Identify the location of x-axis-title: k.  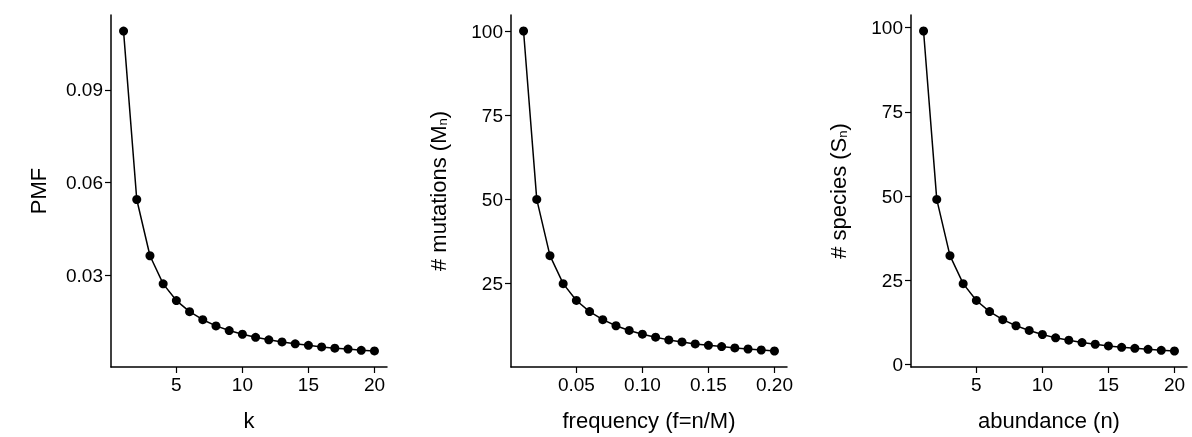
(249, 420).